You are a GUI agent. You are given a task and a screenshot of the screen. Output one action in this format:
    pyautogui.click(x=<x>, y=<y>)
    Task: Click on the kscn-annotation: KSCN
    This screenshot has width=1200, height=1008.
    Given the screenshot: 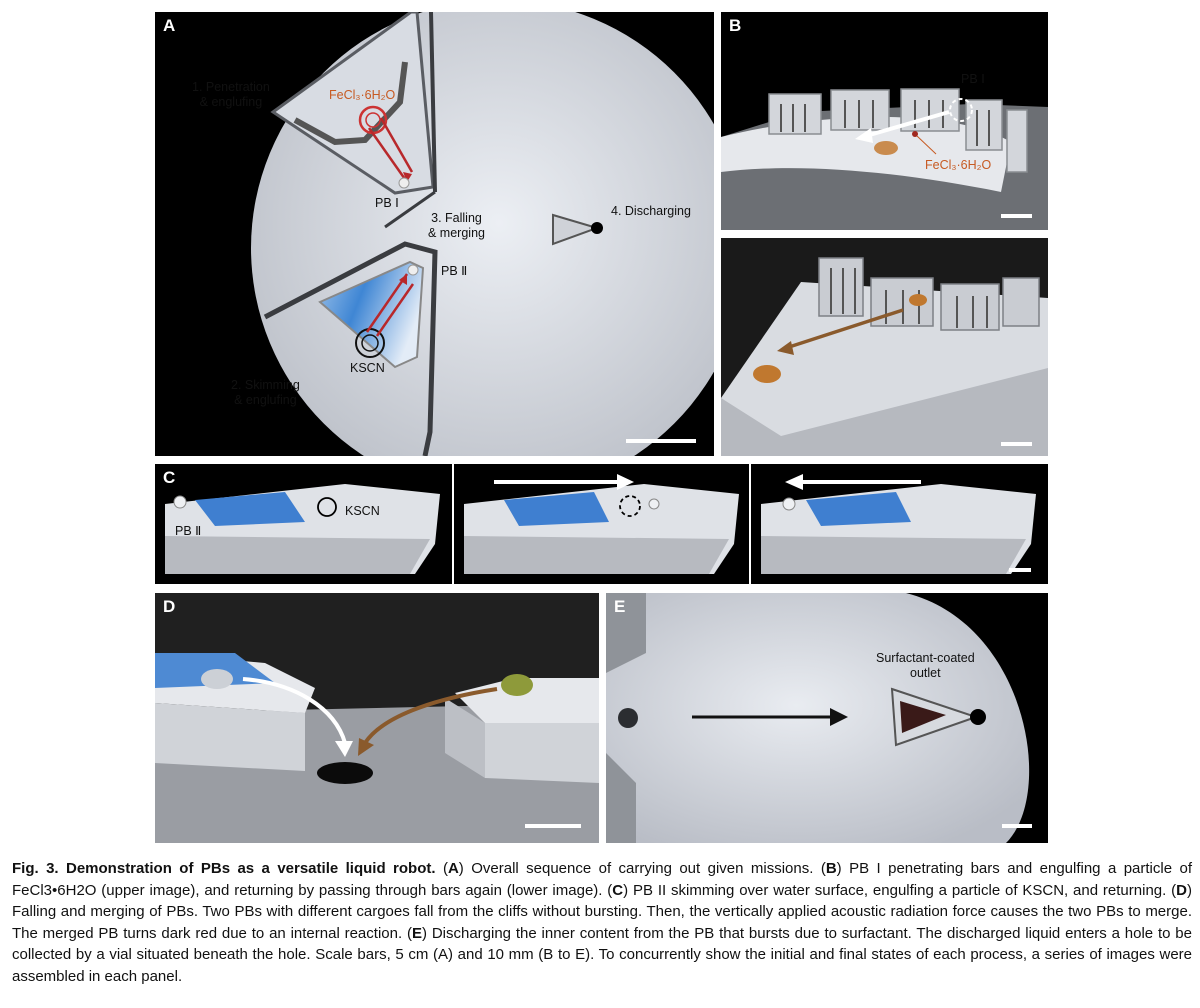 What is the action you would take?
    pyautogui.click(x=367, y=368)
    